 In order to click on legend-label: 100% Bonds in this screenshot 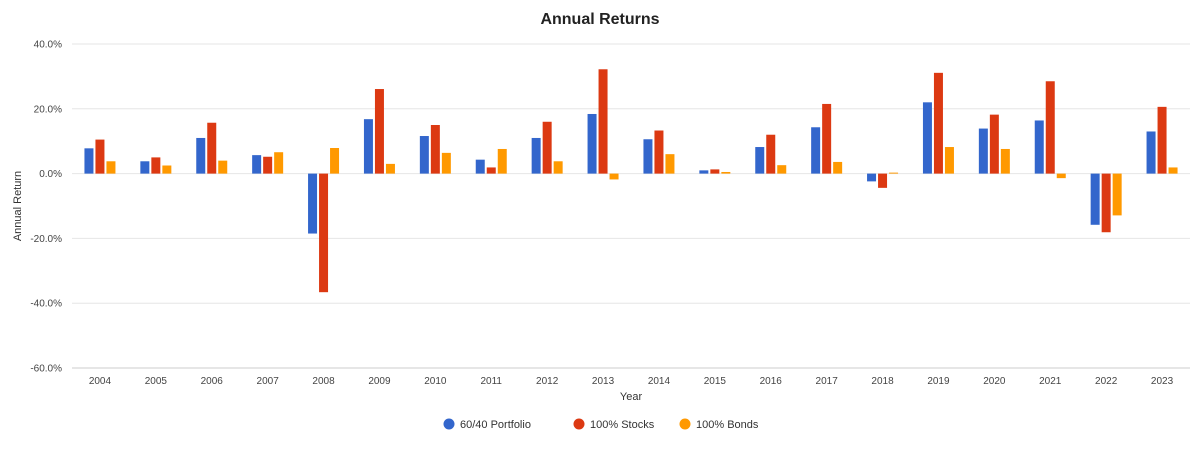, I will do `click(727, 425)`.